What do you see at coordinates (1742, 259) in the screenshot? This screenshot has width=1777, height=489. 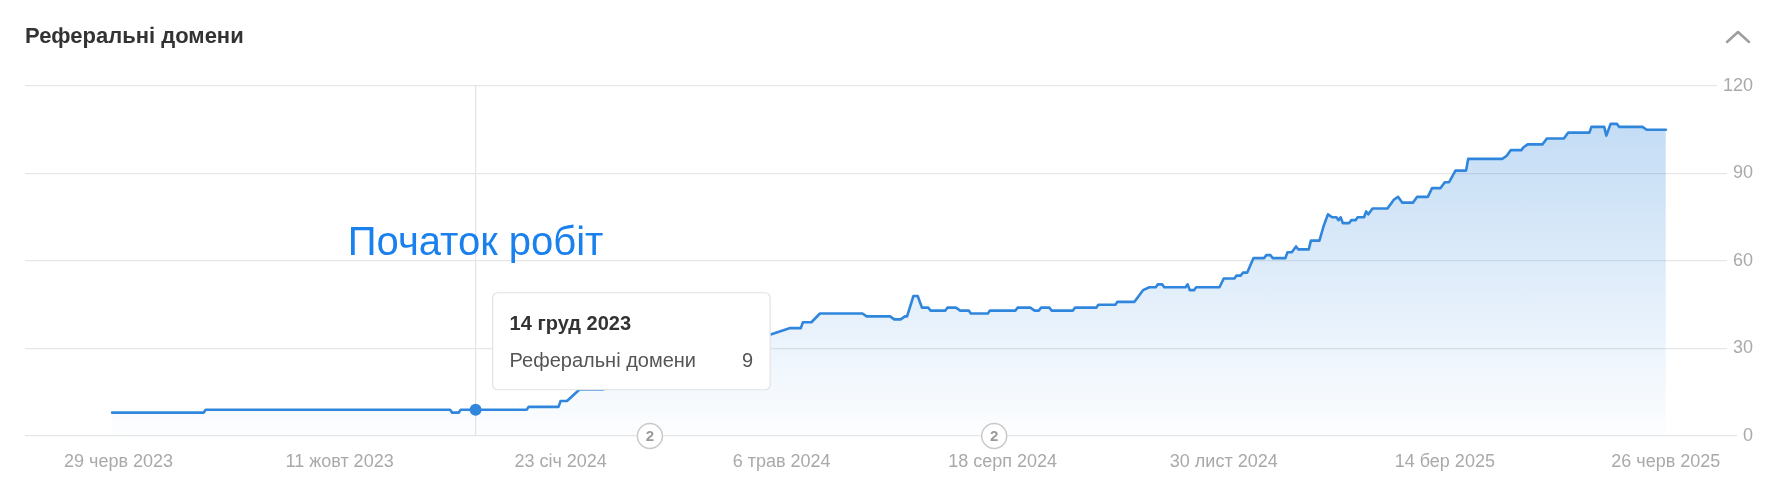 I see `y-tick-label: 60` at bounding box center [1742, 259].